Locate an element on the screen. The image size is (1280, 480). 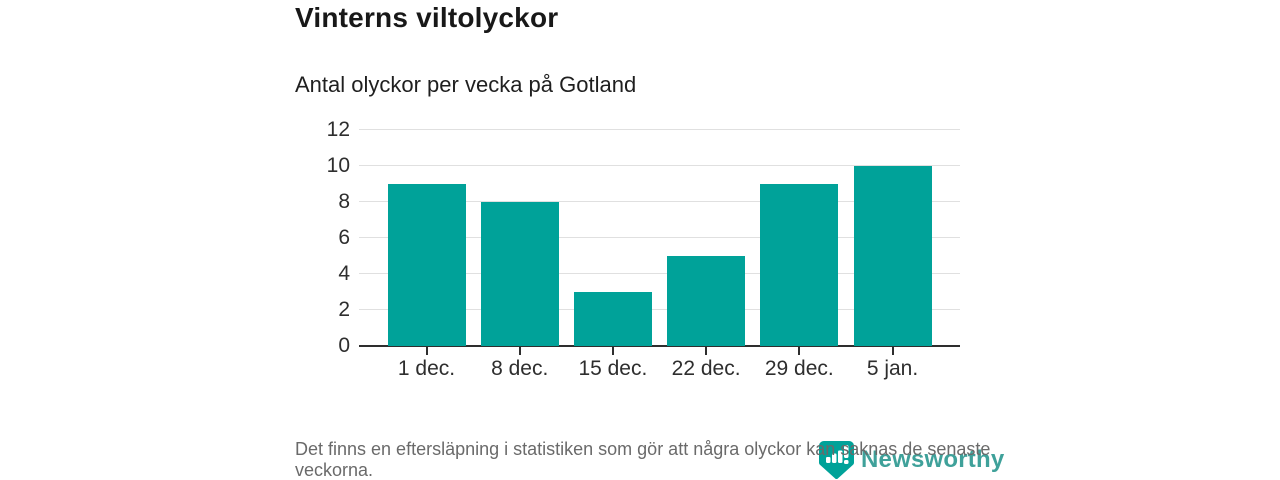
newsworthy-logo: Newsworthy is located at coordinates (911, 460).